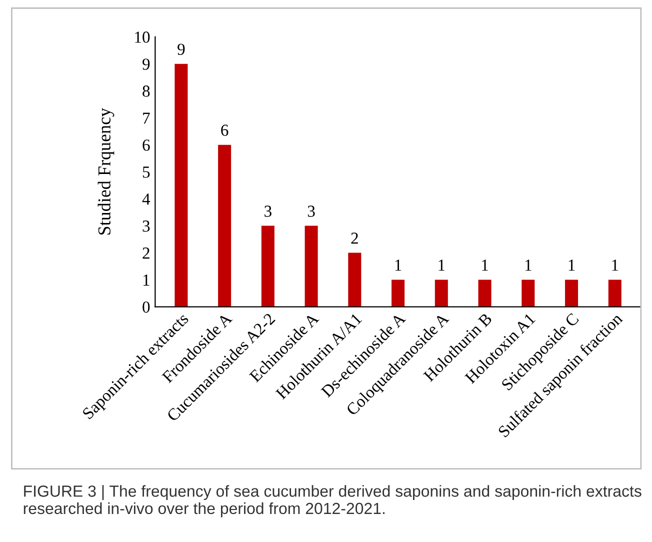 Image resolution: width=652 pixels, height=542 pixels. I want to click on y-tick-label: 3, so click(146, 226).